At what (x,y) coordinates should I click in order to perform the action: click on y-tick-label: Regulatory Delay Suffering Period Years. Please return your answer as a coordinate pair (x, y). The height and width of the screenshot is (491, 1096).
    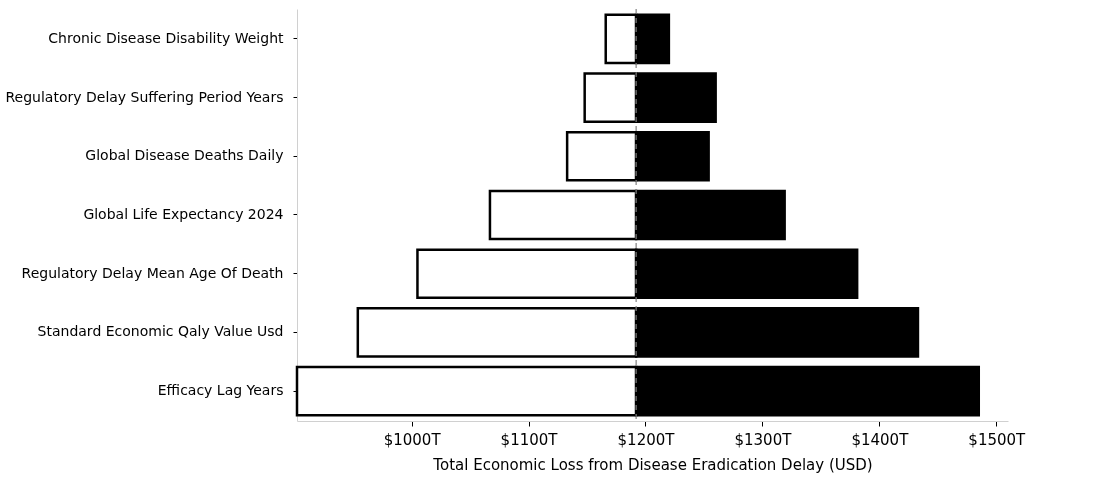
    Looking at the image, I should click on (144, 96).